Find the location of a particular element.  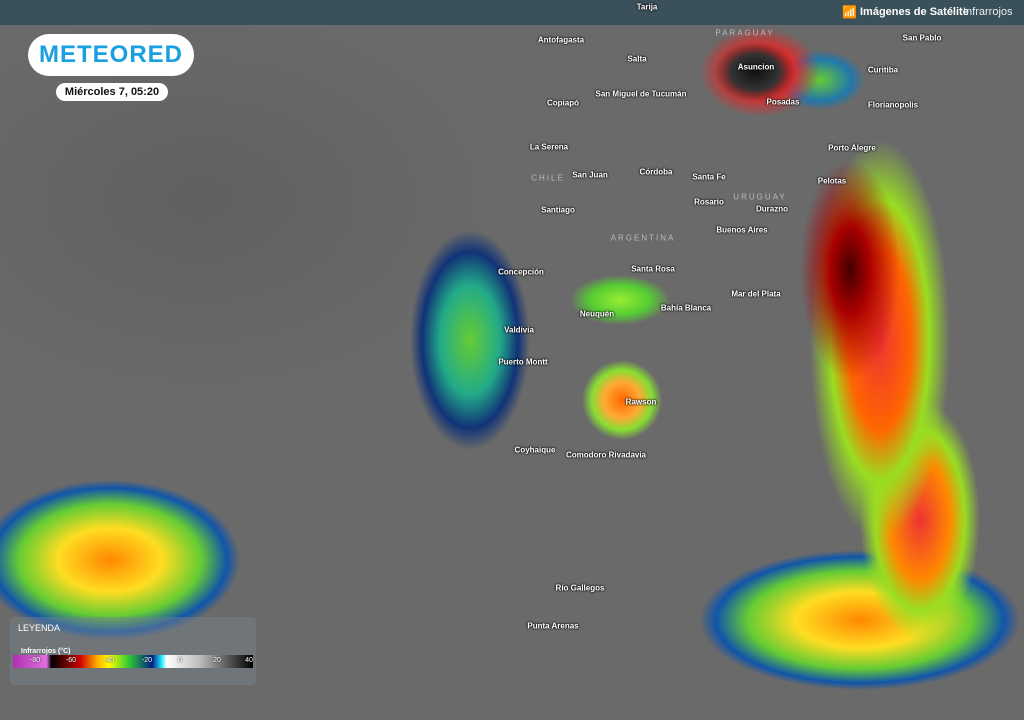

city-label: Posadas is located at coordinates (783, 102).